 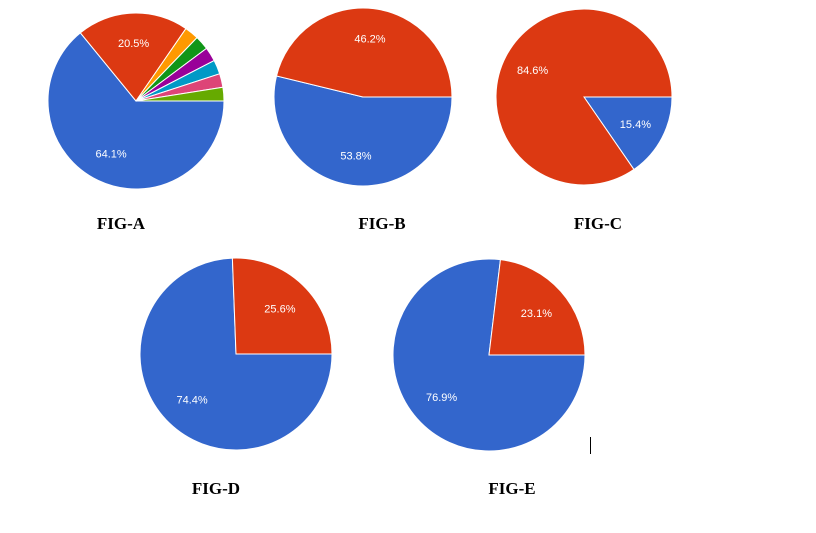 What do you see at coordinates (489, 378) in the screenshot?
I see `pie-chart-fig-e: 76.9% 23.1% FIG-E` at bounding box center [489, 378].